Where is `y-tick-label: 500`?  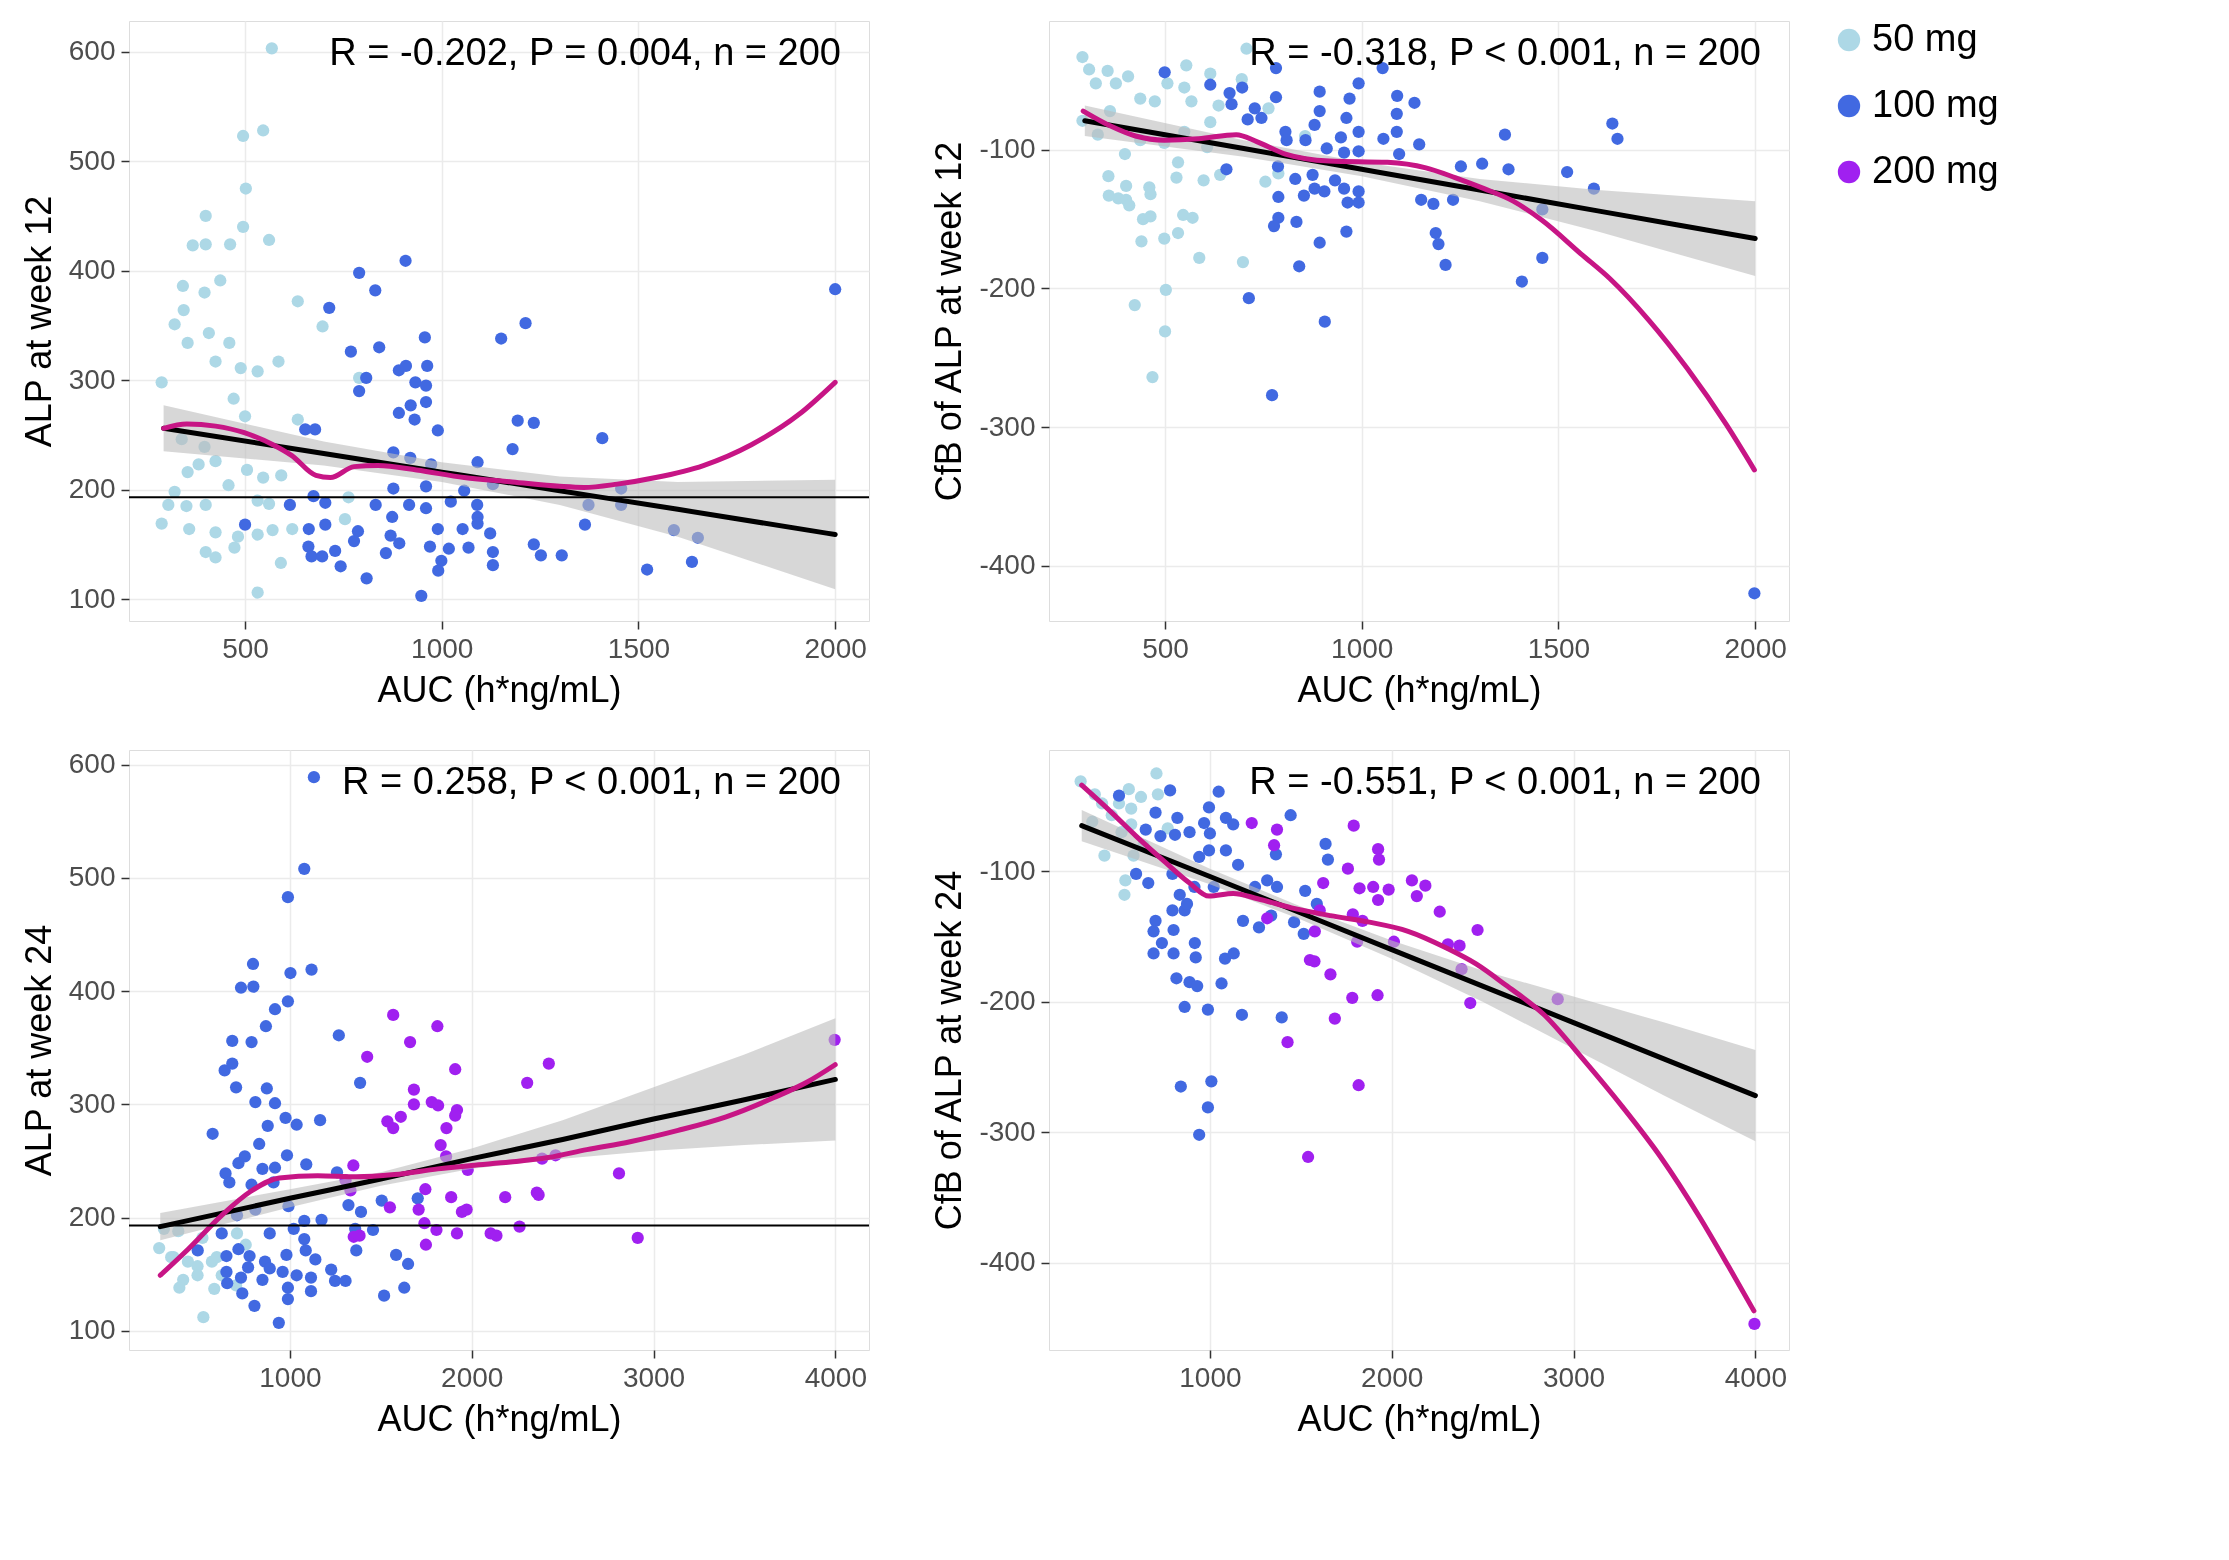 y-tick-label: 500 is located at coordinates (92, 877).